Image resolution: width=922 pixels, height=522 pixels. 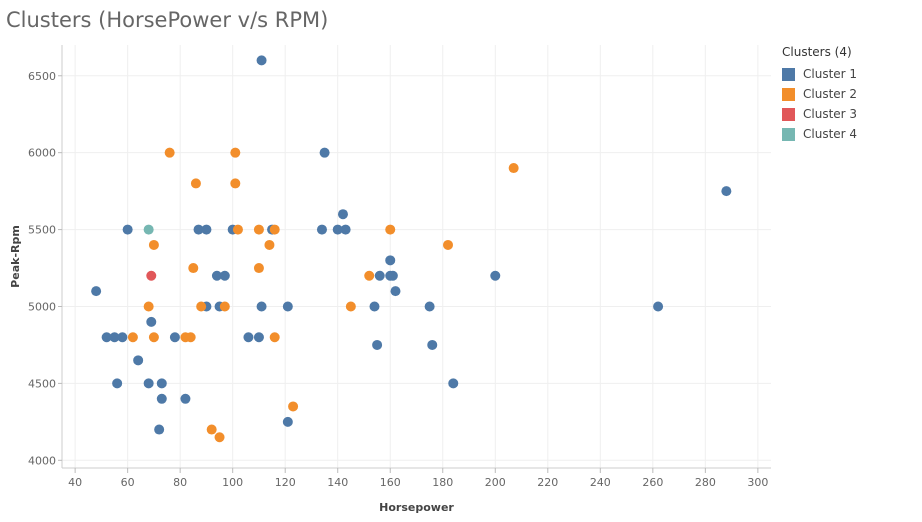 I want to click on x-tick-label: 120, so click(x=285, y=482).